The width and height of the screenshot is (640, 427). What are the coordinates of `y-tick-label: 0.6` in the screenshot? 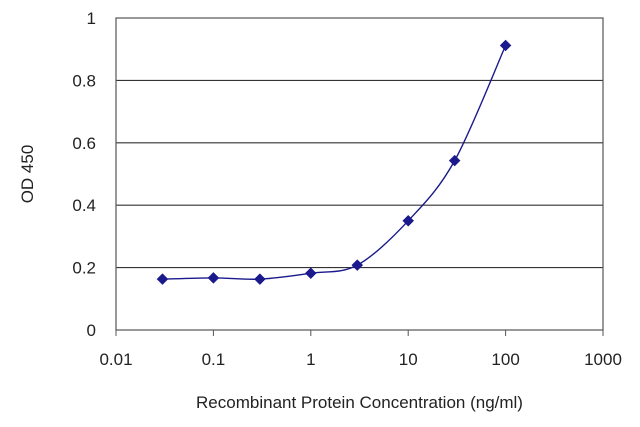 It's located at (84, 143).